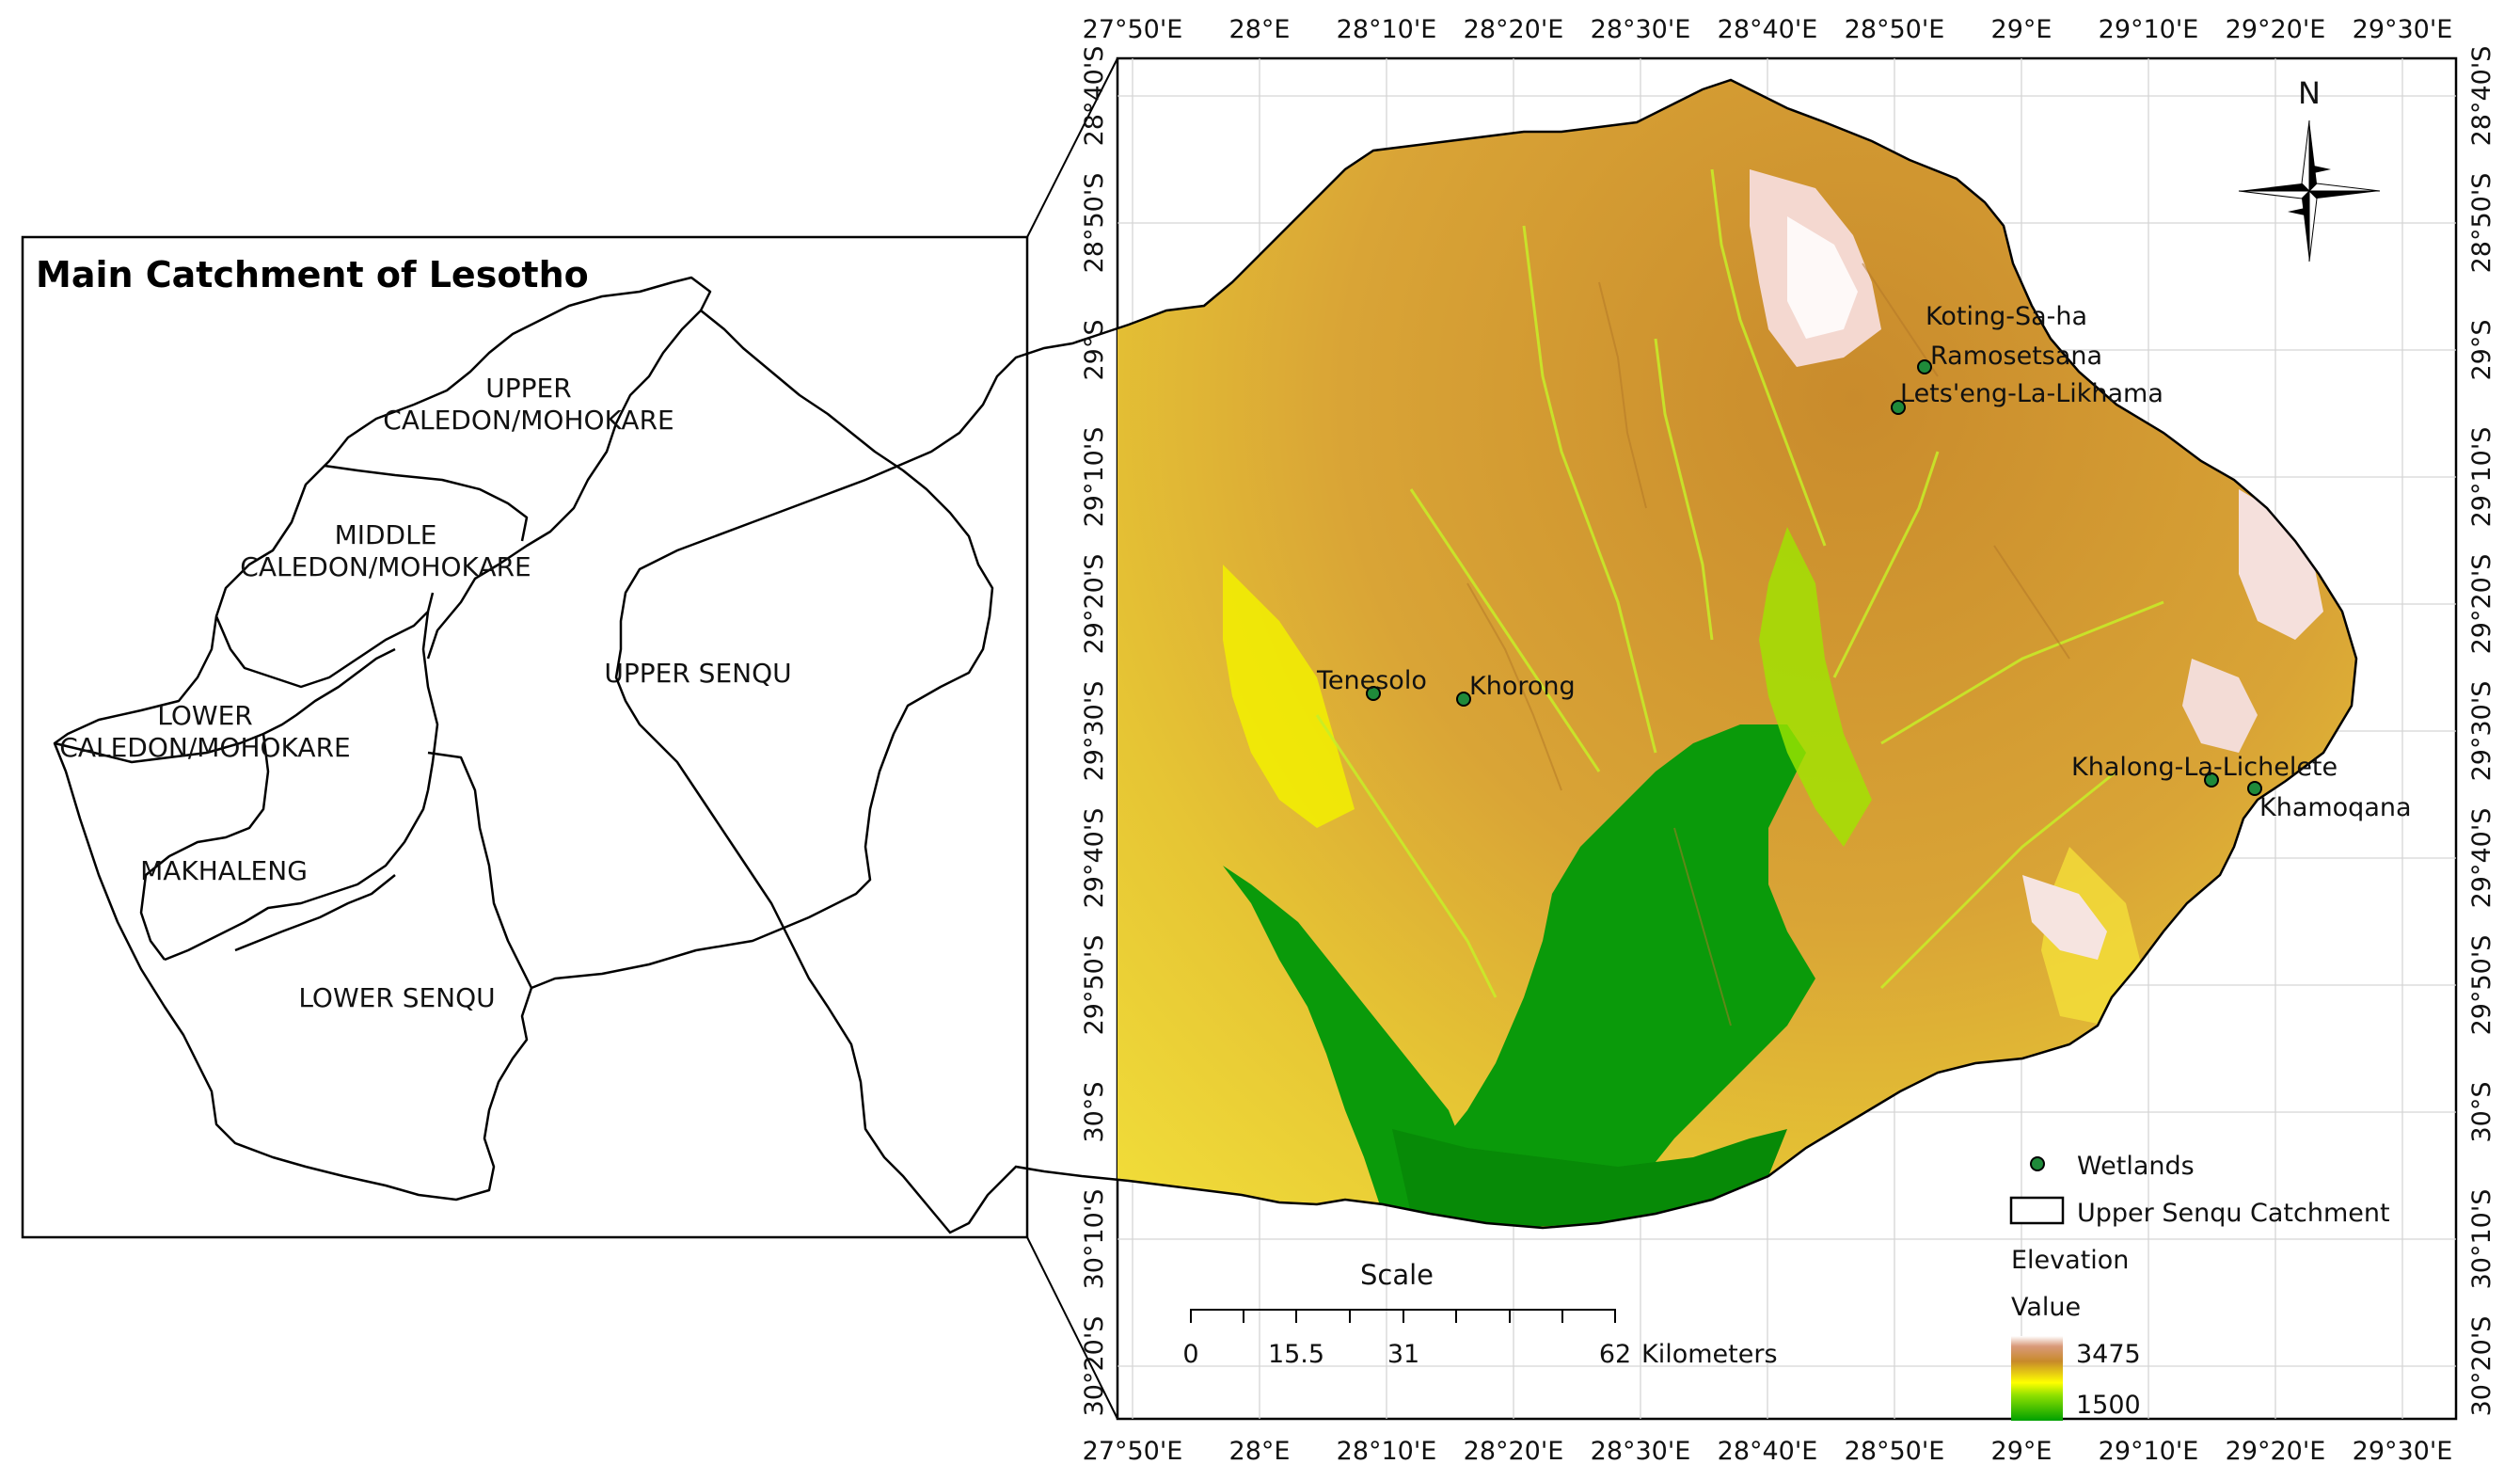 This screenshot has width=2520, height=1480. What do you see at coordinates (564, 485) in the screenshot?
I see `boundary-upper-caledon` at bounding box center [564, 485].